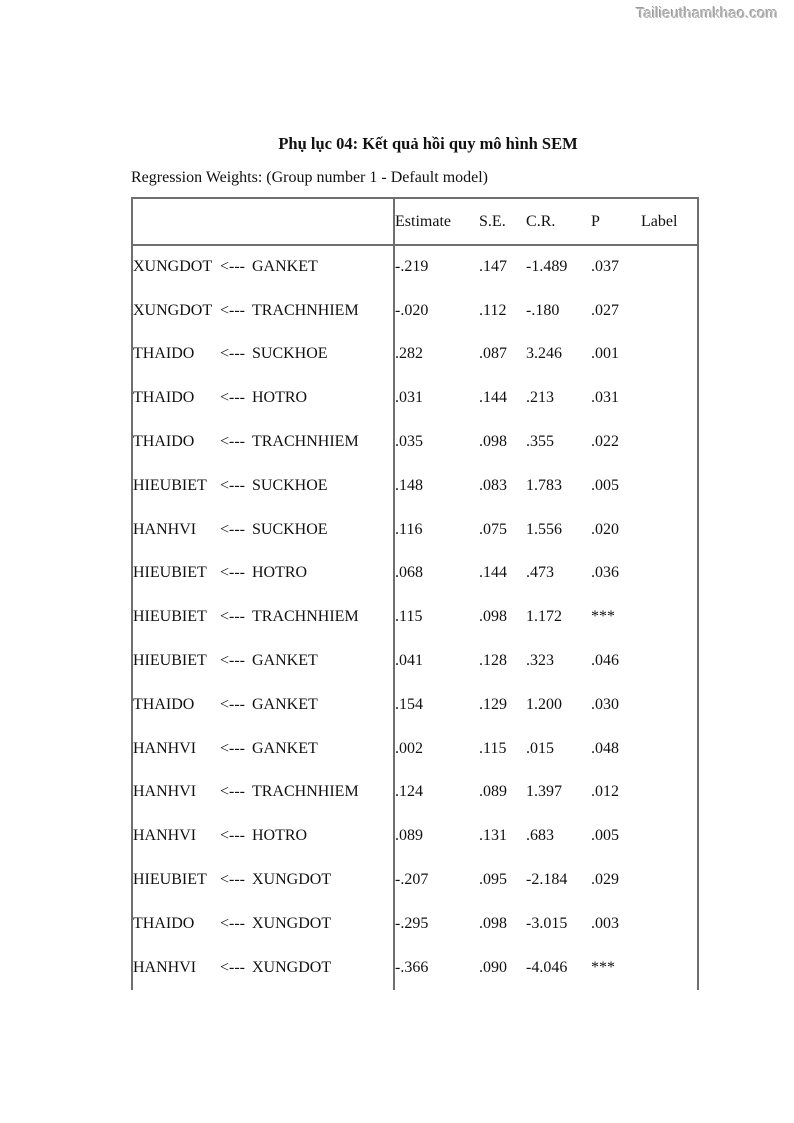 The image size is (794, 1123). Describe the element at coordinates (436, 573) in the screenshot. I see `estimate-cell: .068` at that location.